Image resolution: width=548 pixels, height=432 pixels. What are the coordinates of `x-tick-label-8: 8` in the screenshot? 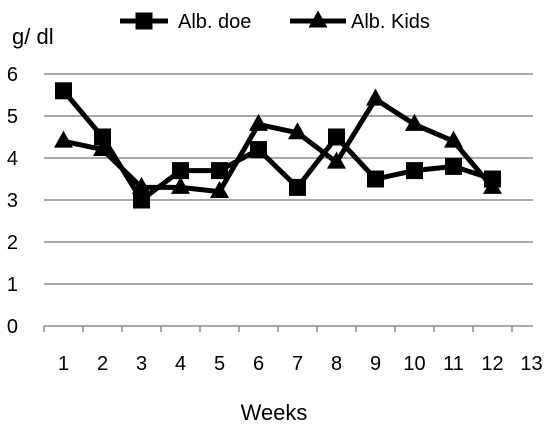 It's located at (336, 364).